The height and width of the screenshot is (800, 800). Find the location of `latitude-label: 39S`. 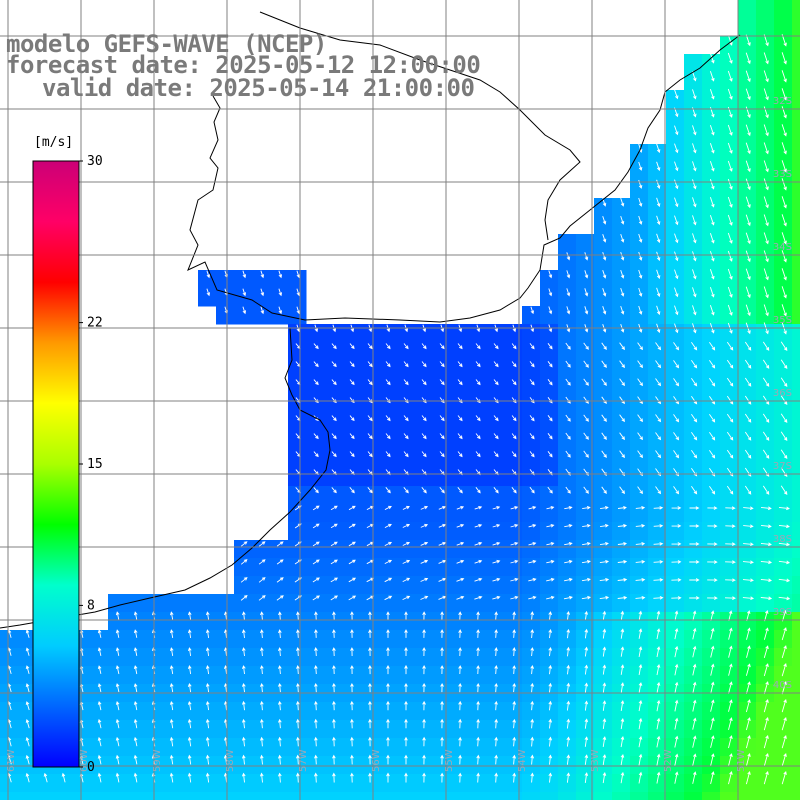

latitude-label: 39S is located at coordinates (782, 612).